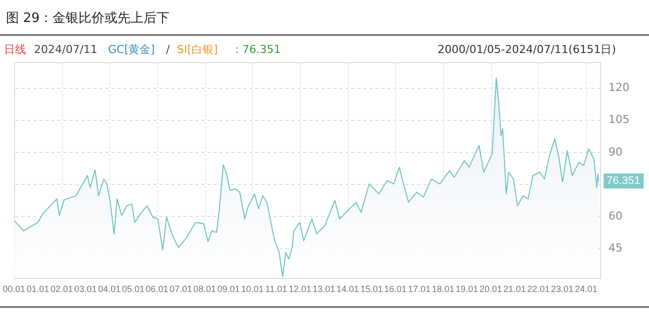 The width and height of the screenshot is (649, 329). What do you see at coordinates (258, 49) in the screenshot?
I see `text: : 76.351` at bounding box center [258, 49].